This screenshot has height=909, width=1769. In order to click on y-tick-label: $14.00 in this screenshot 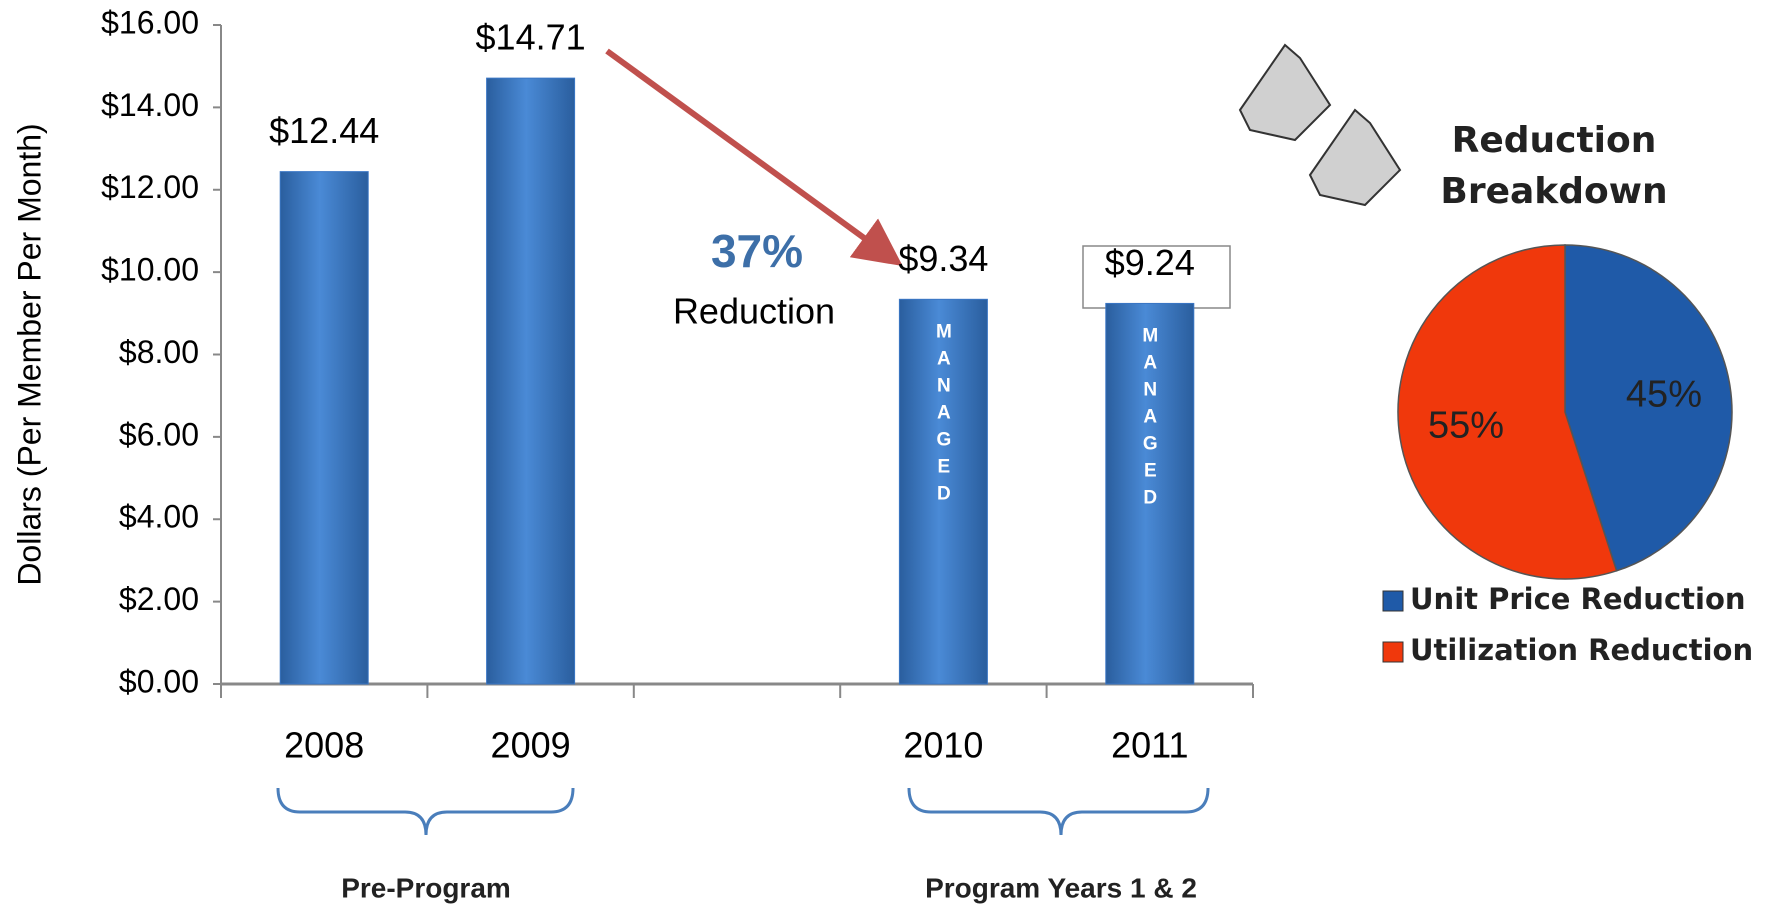, I will do `click(150, 105)`.